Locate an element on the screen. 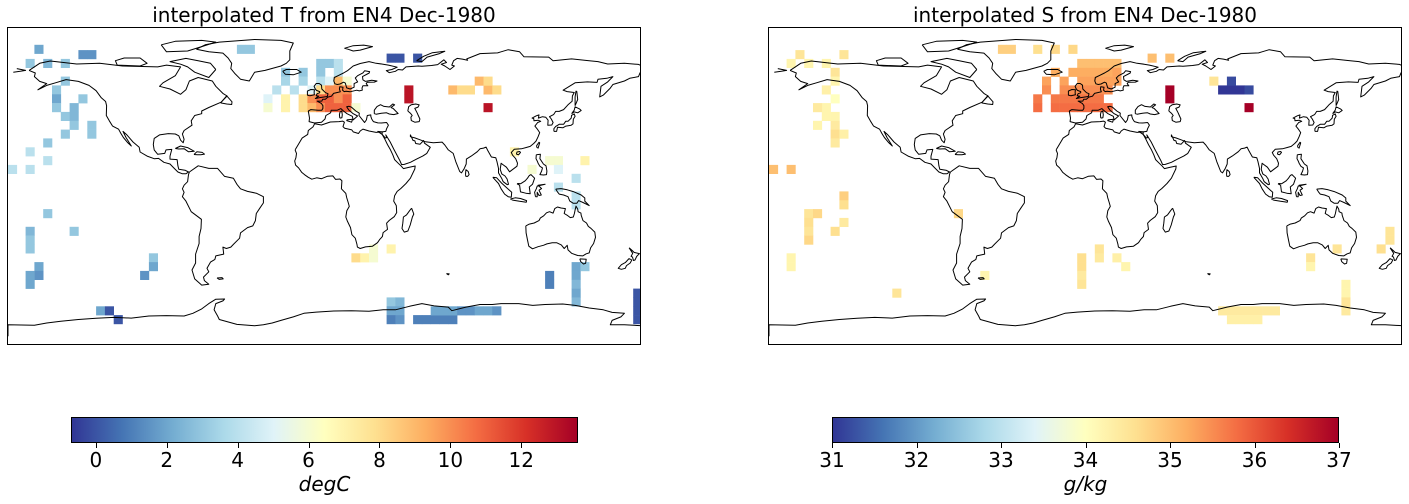  colorbar-tick-label: 33 is located at coordinates (1001, 460).